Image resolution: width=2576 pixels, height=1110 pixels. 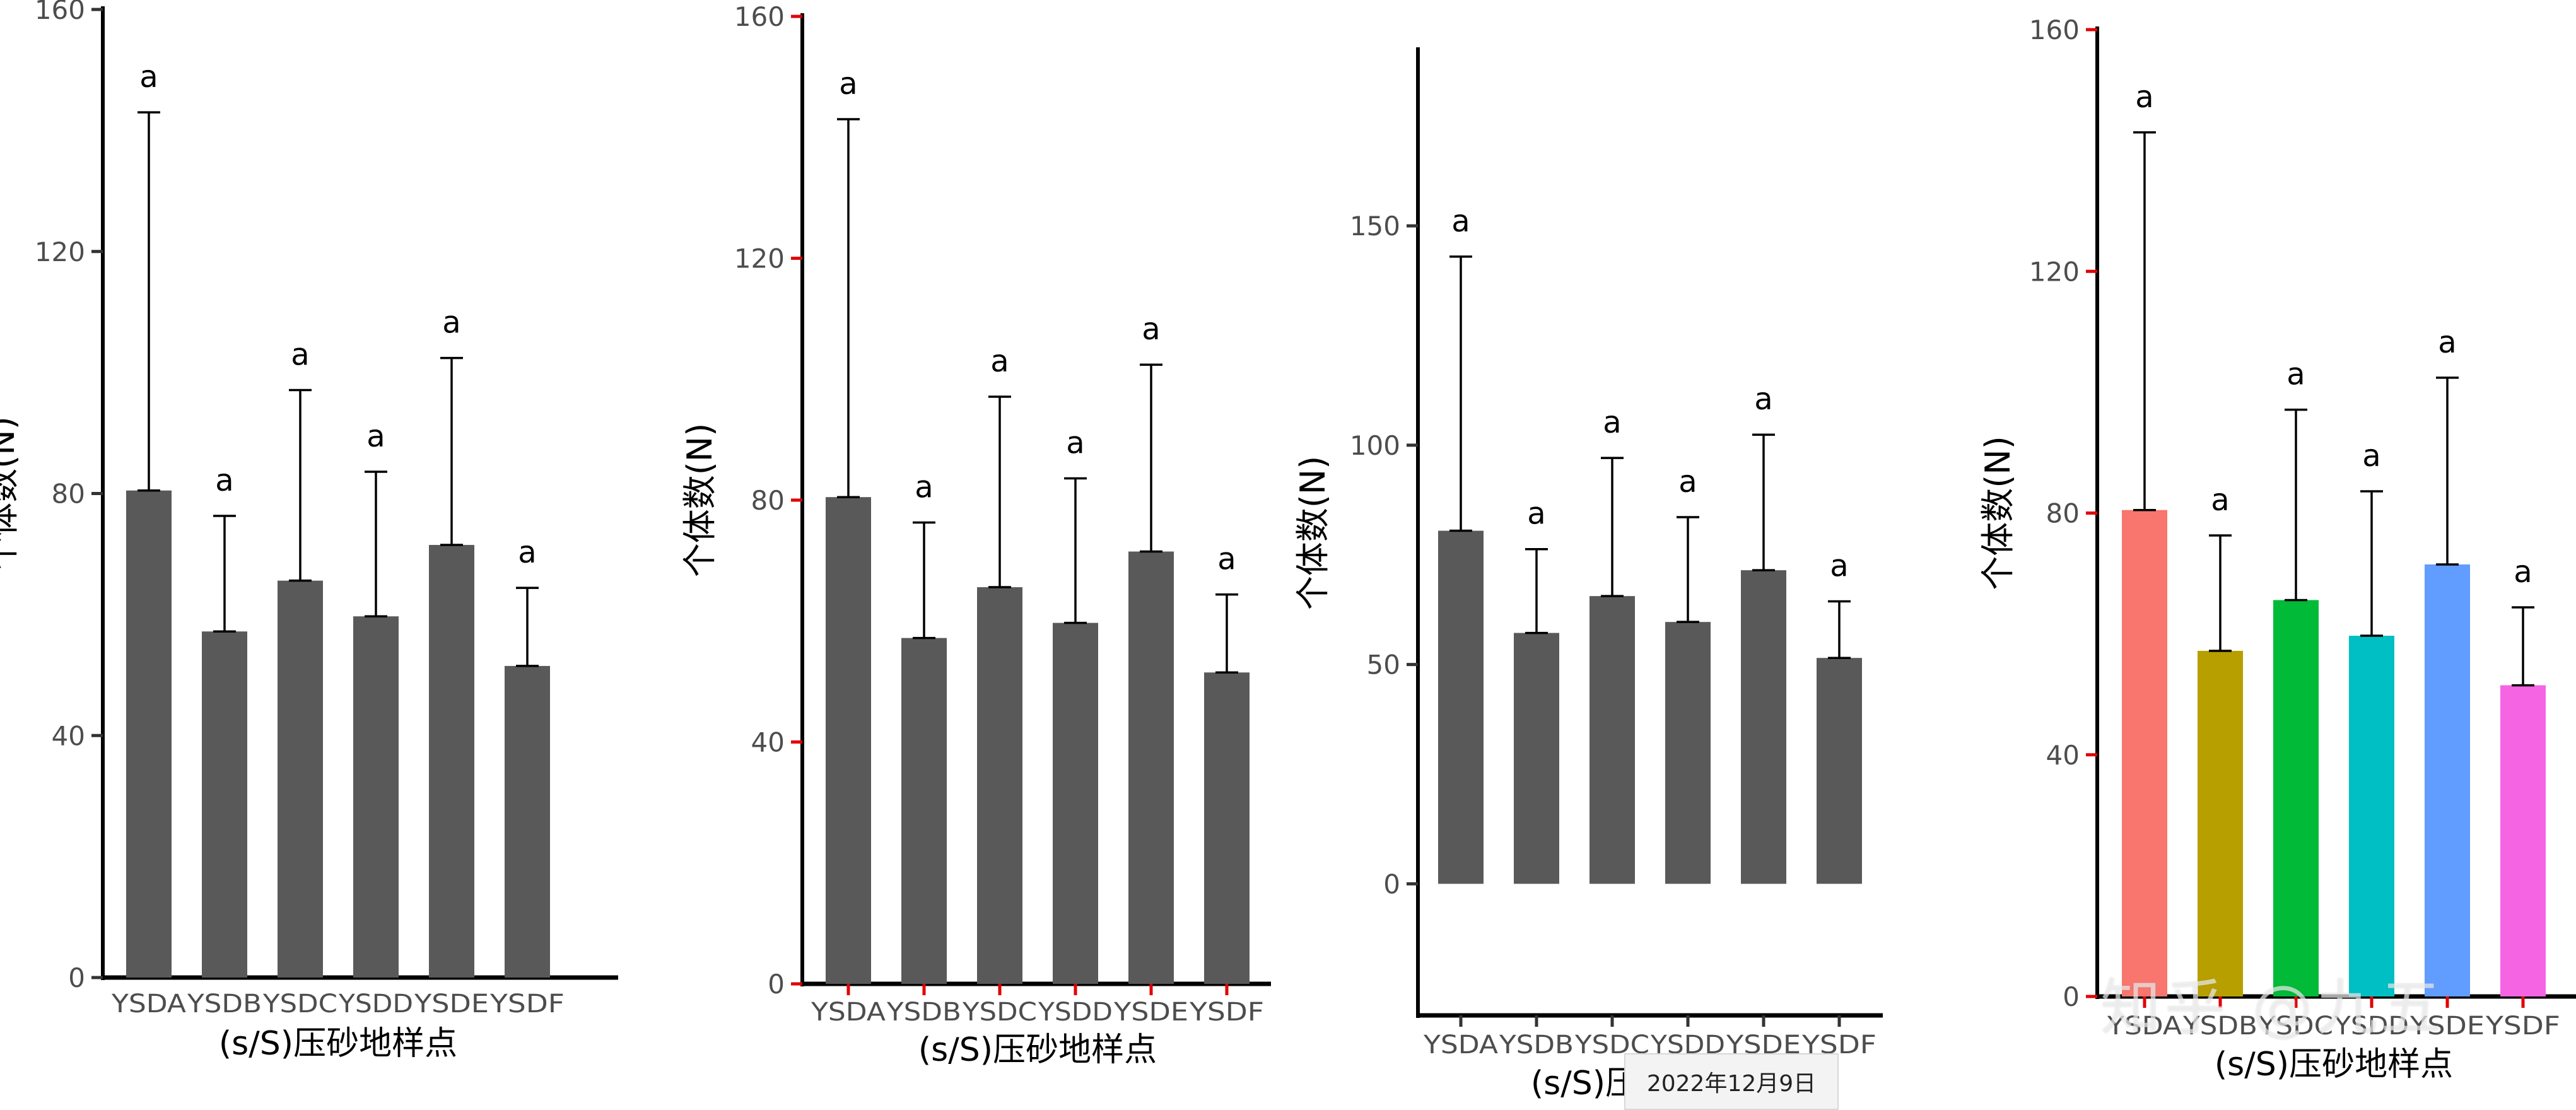 I want to click on y-tick-label: 50, so click(x=1383, y=665).